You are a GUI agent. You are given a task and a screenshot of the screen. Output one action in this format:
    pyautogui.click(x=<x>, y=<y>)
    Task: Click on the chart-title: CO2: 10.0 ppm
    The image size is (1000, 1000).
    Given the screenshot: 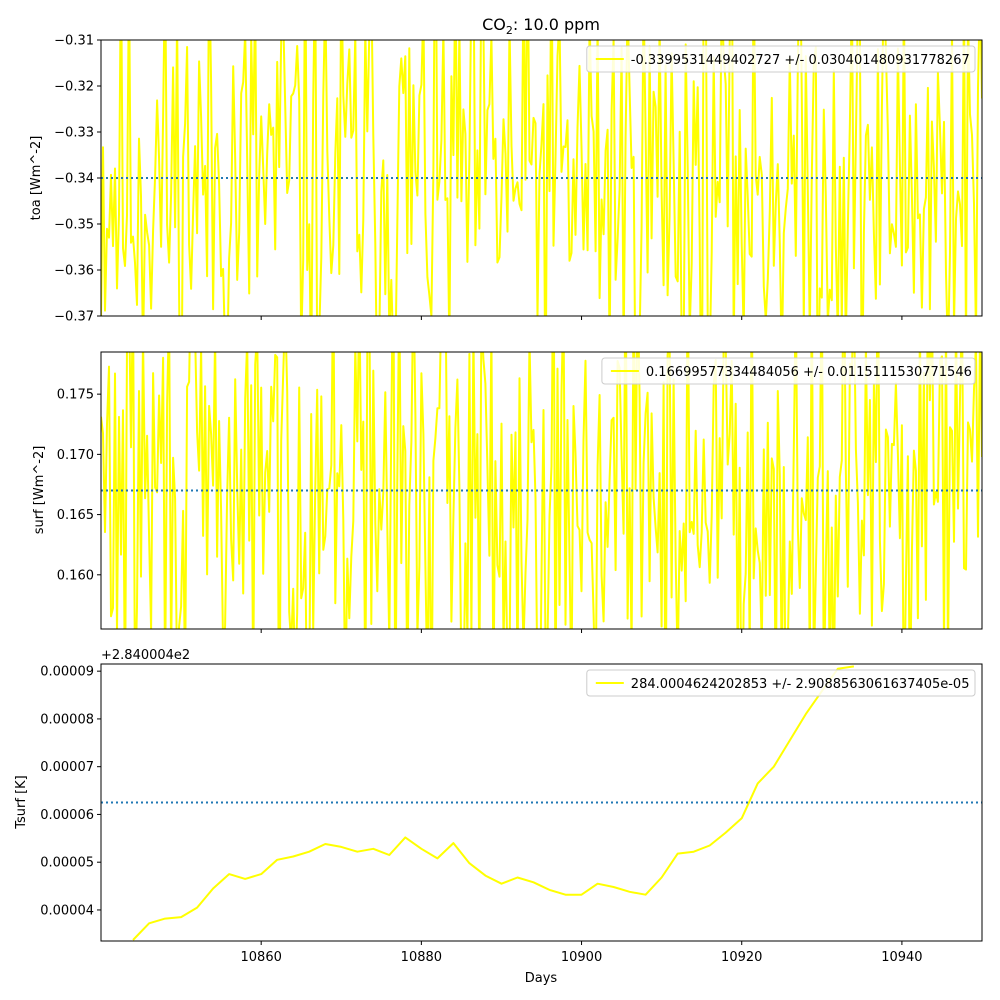 What is the action you would take?
    pyautogui.click(x=541, y=26)
    